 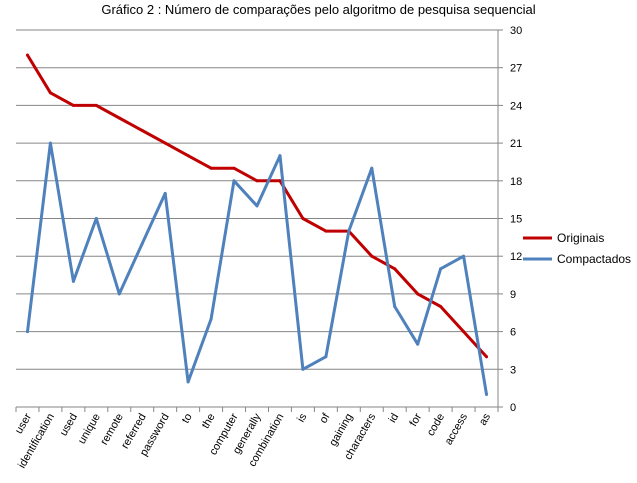 I want to click on y-tick-label: 0, so click(x=513, y=408).